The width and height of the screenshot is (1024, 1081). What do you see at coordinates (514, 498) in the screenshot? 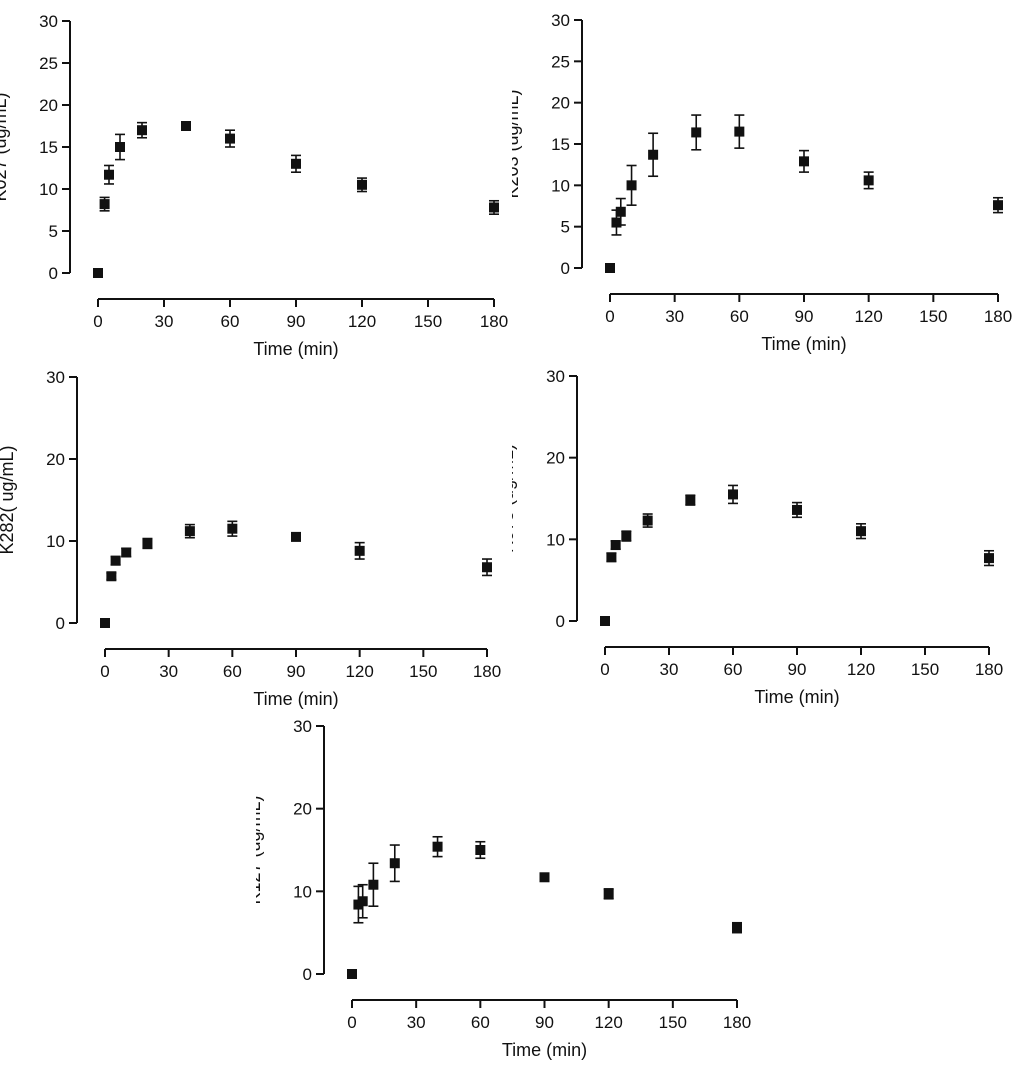
I see `y-axis-title: K075 (ug/mL)` at bounding box center [514, 498].